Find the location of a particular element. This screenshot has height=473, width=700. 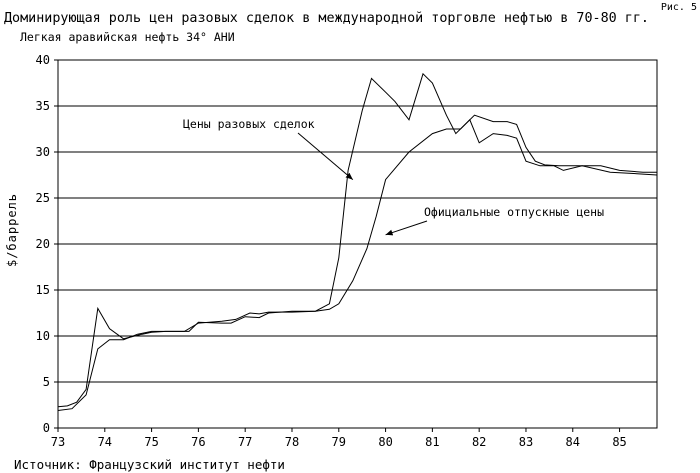

x-tick-label: 81 is located at coordinates (432, 442).